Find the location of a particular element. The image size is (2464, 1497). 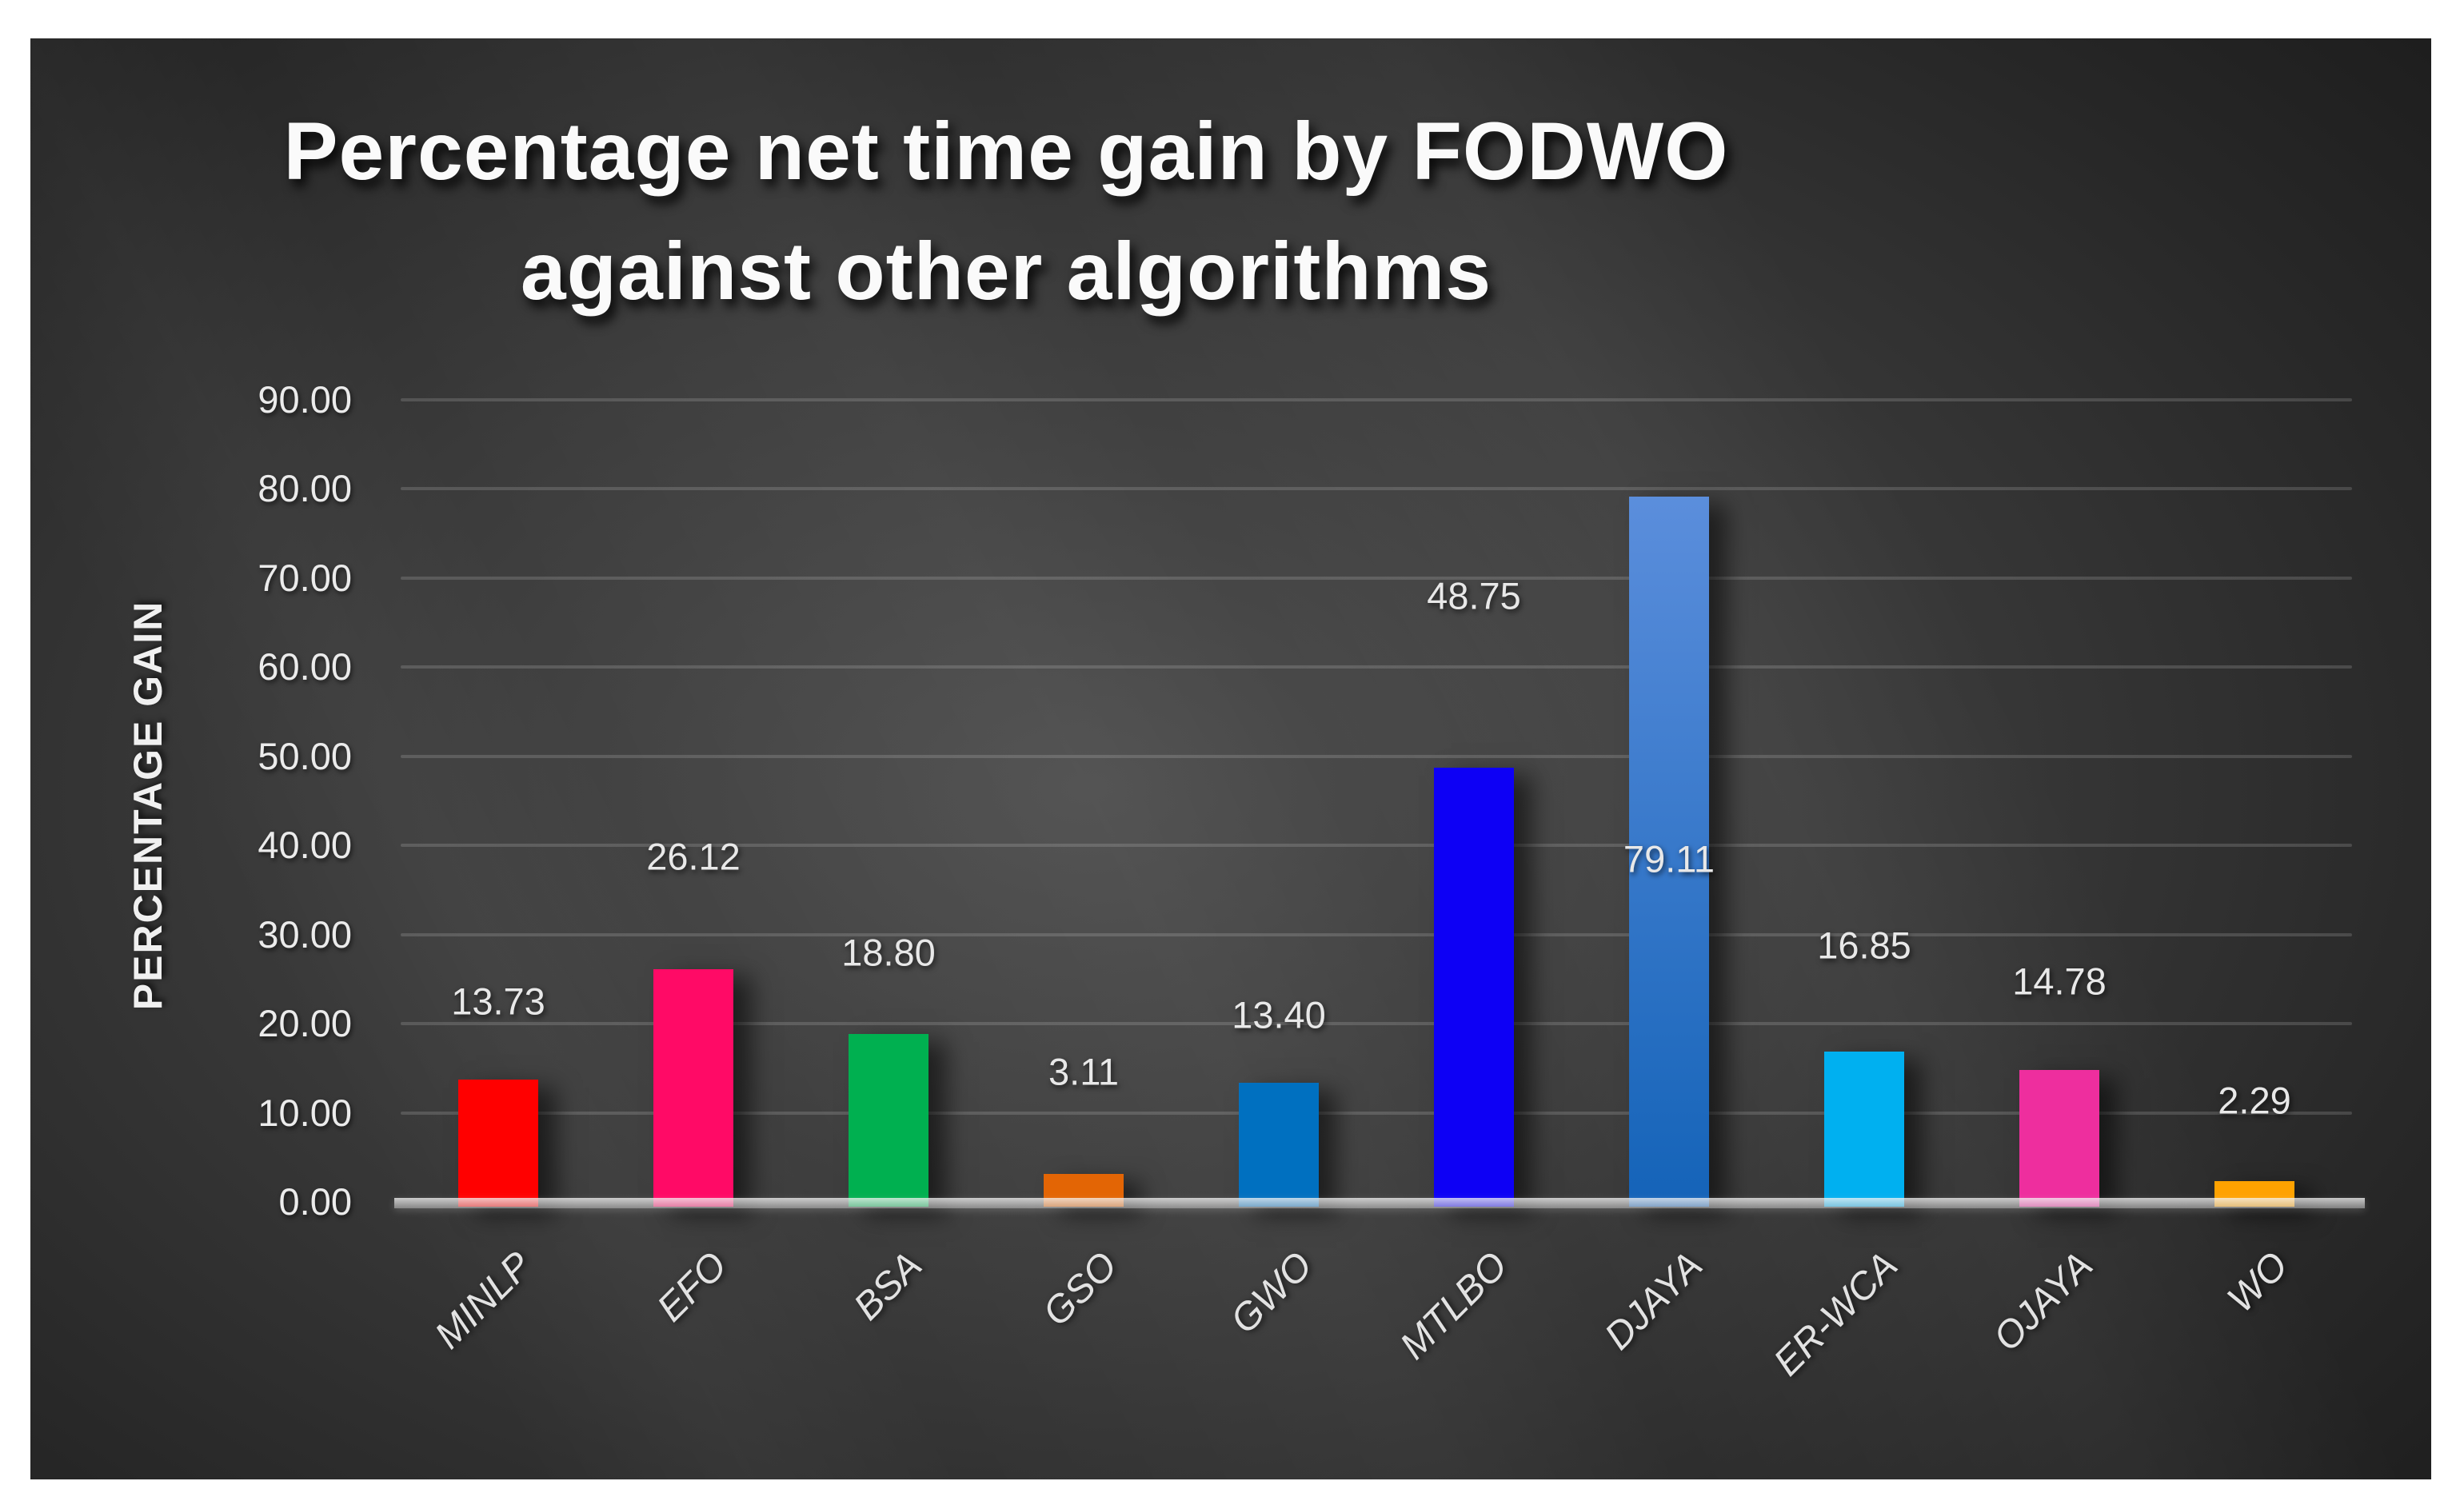

x-label-MINLP: MINLP is located at coordinates (483, 1300).